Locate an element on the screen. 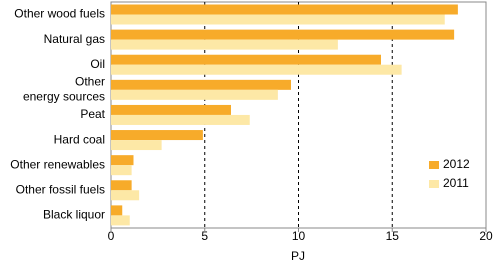  y-tick-label: Peat is located at coordinates (92, 114).